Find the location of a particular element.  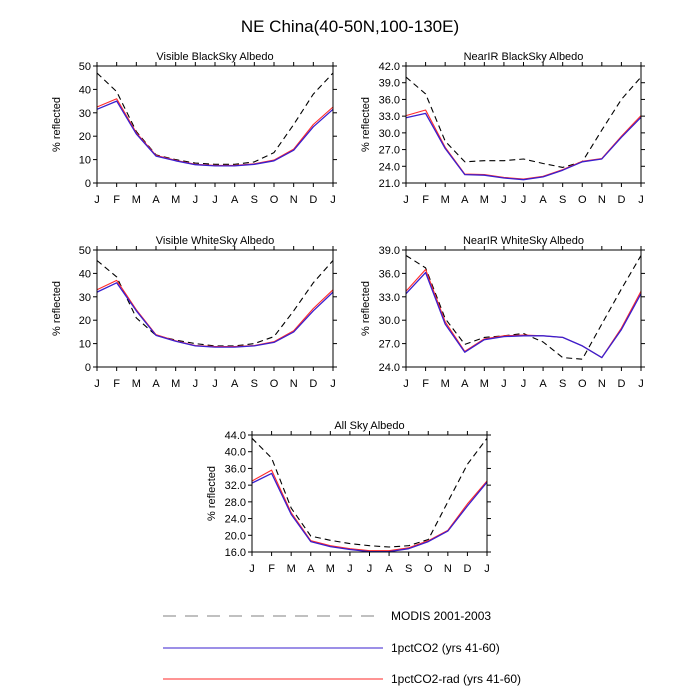

y-tick-label: 10 is located at coordinates (85, 161).